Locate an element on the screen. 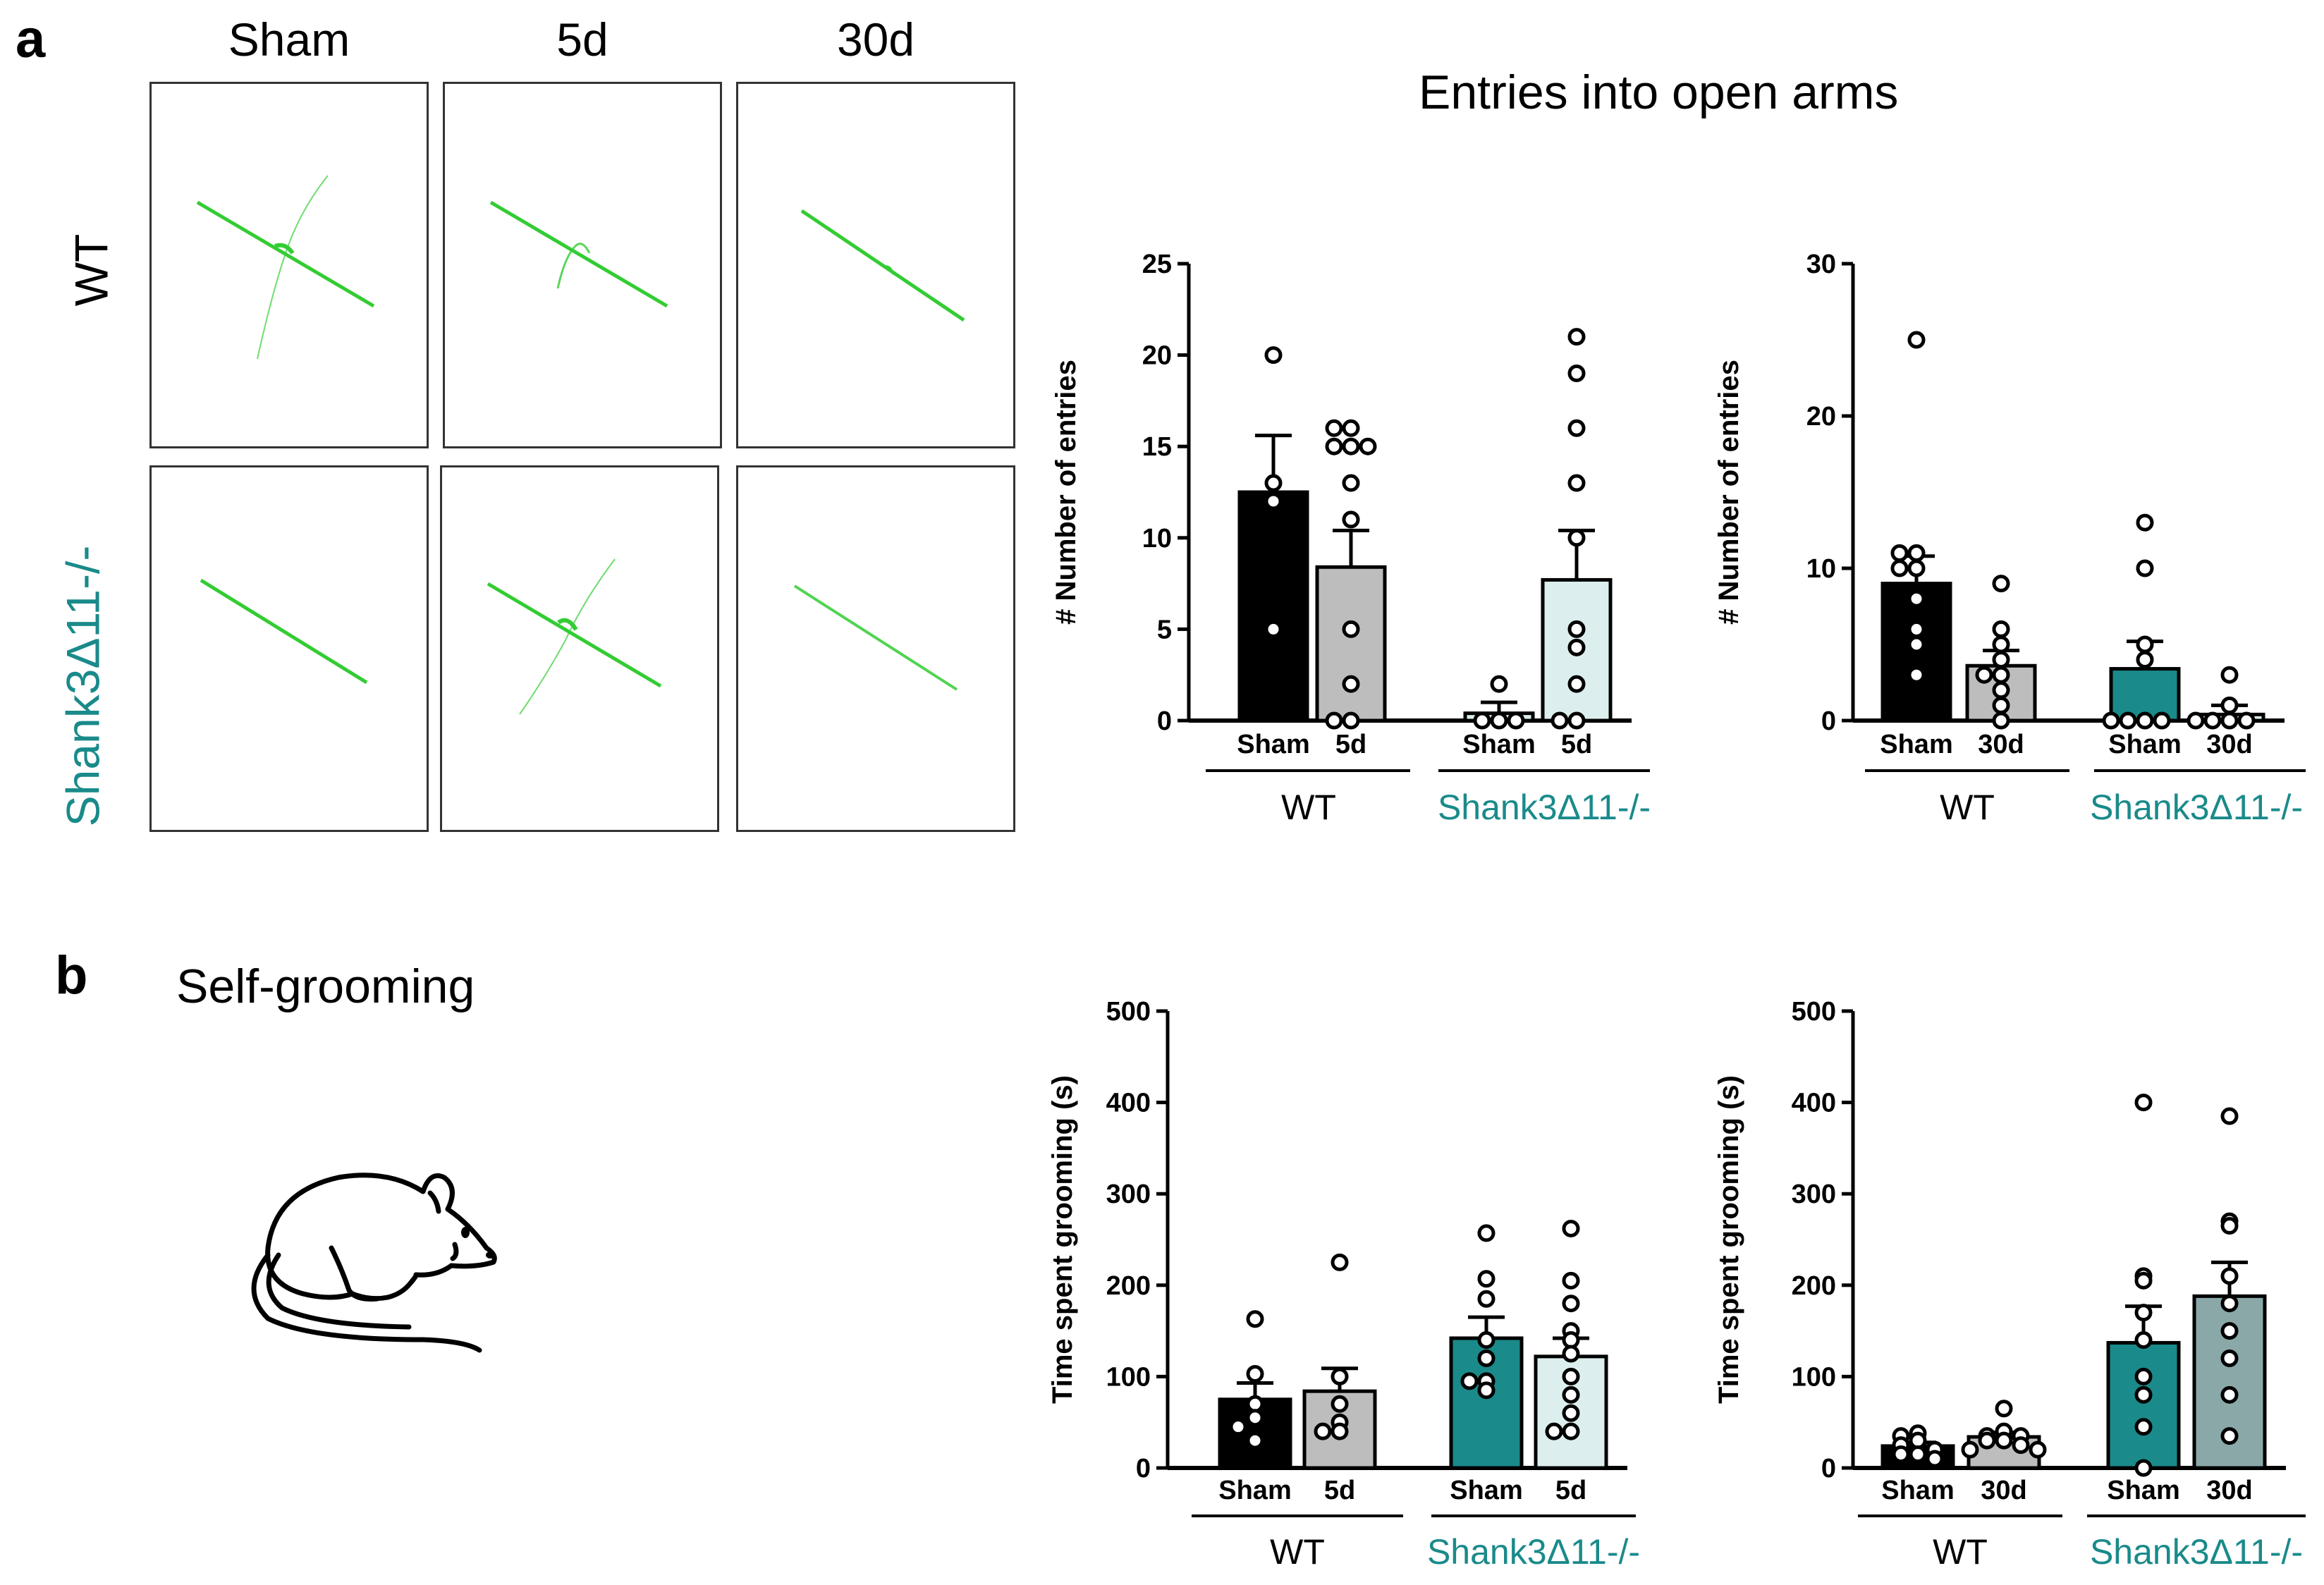  y-tick-label: 100 is located at coordinates (1814, 1377).